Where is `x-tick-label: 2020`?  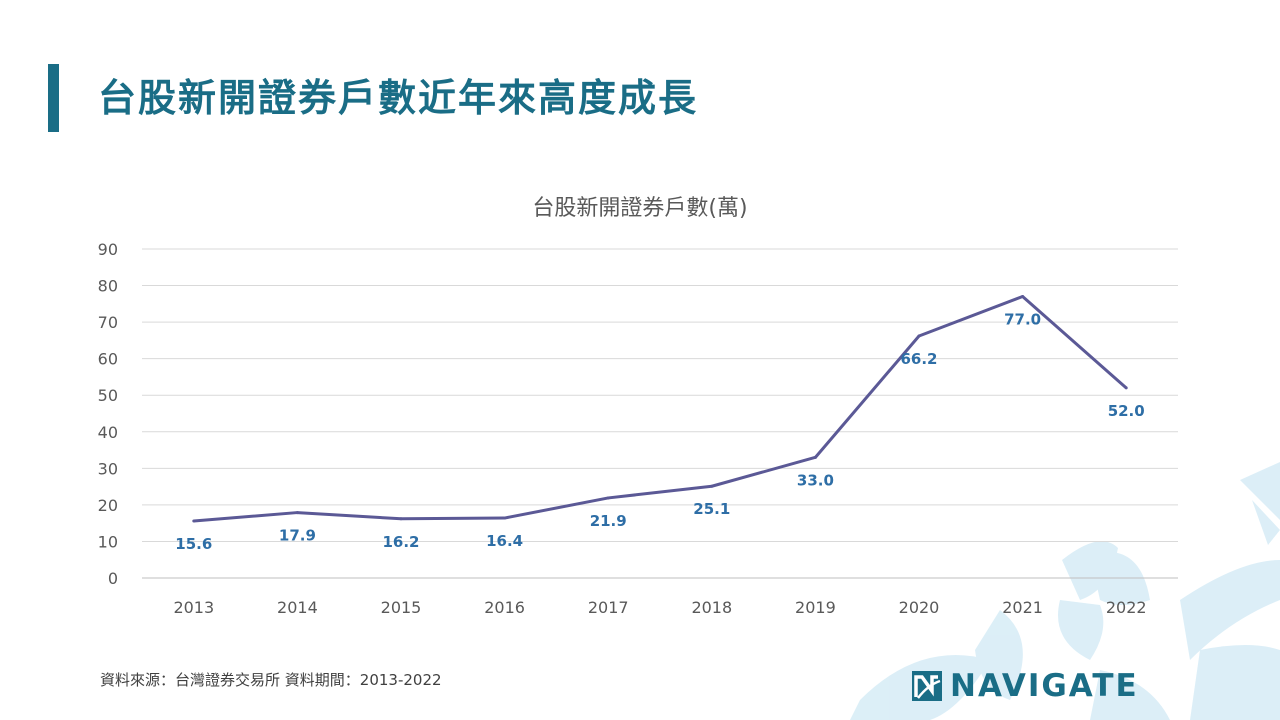 x-tick-label: 2020 is located at coordinates (919, 607).